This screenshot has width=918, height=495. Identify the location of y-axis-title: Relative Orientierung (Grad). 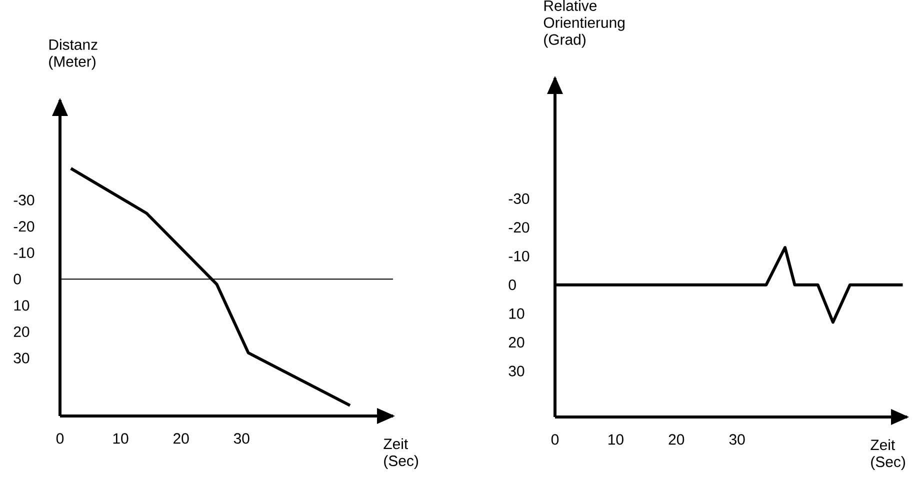
(584, 24).